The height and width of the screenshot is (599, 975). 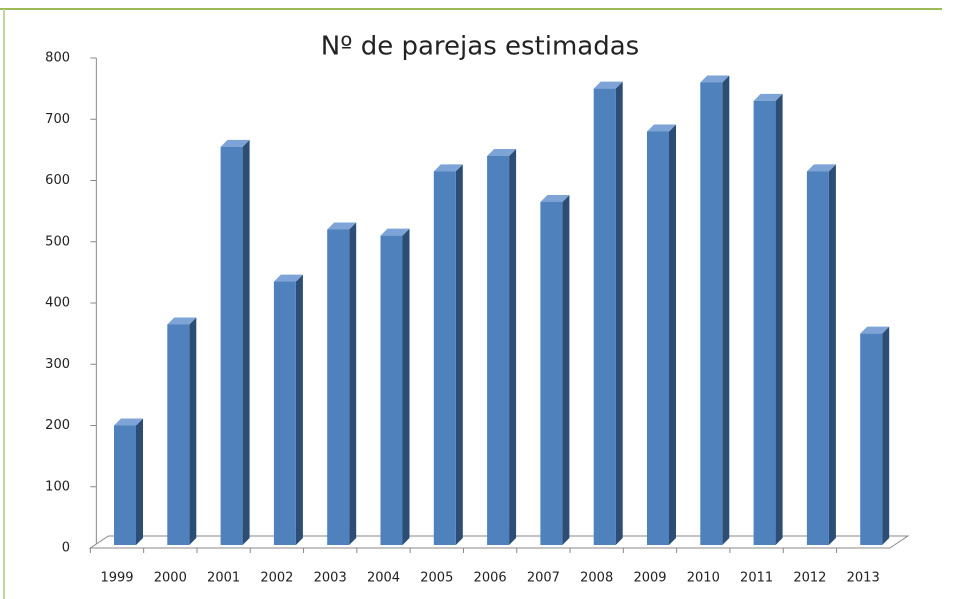 What do you see at coordinates (57, 119) in the screenshot?
I see `y-tick-label: 700` at bounding box center [57, 119].